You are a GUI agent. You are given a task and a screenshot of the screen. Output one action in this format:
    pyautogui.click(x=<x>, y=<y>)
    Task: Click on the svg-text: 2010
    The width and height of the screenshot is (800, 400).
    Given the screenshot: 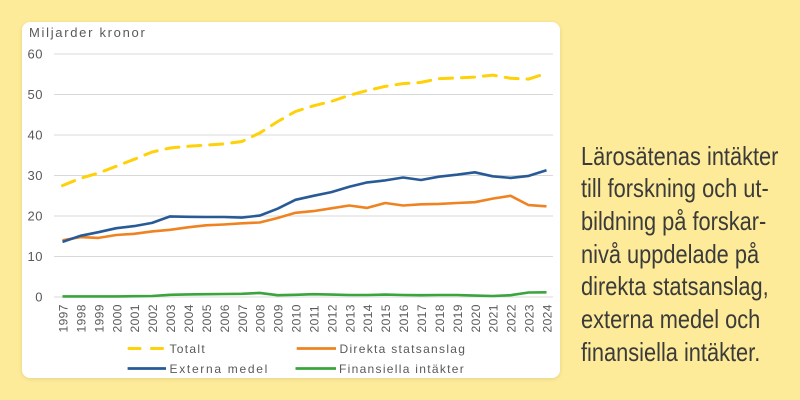 What is the action you would take?
    pyautogui.click(x=297, y=318)
    